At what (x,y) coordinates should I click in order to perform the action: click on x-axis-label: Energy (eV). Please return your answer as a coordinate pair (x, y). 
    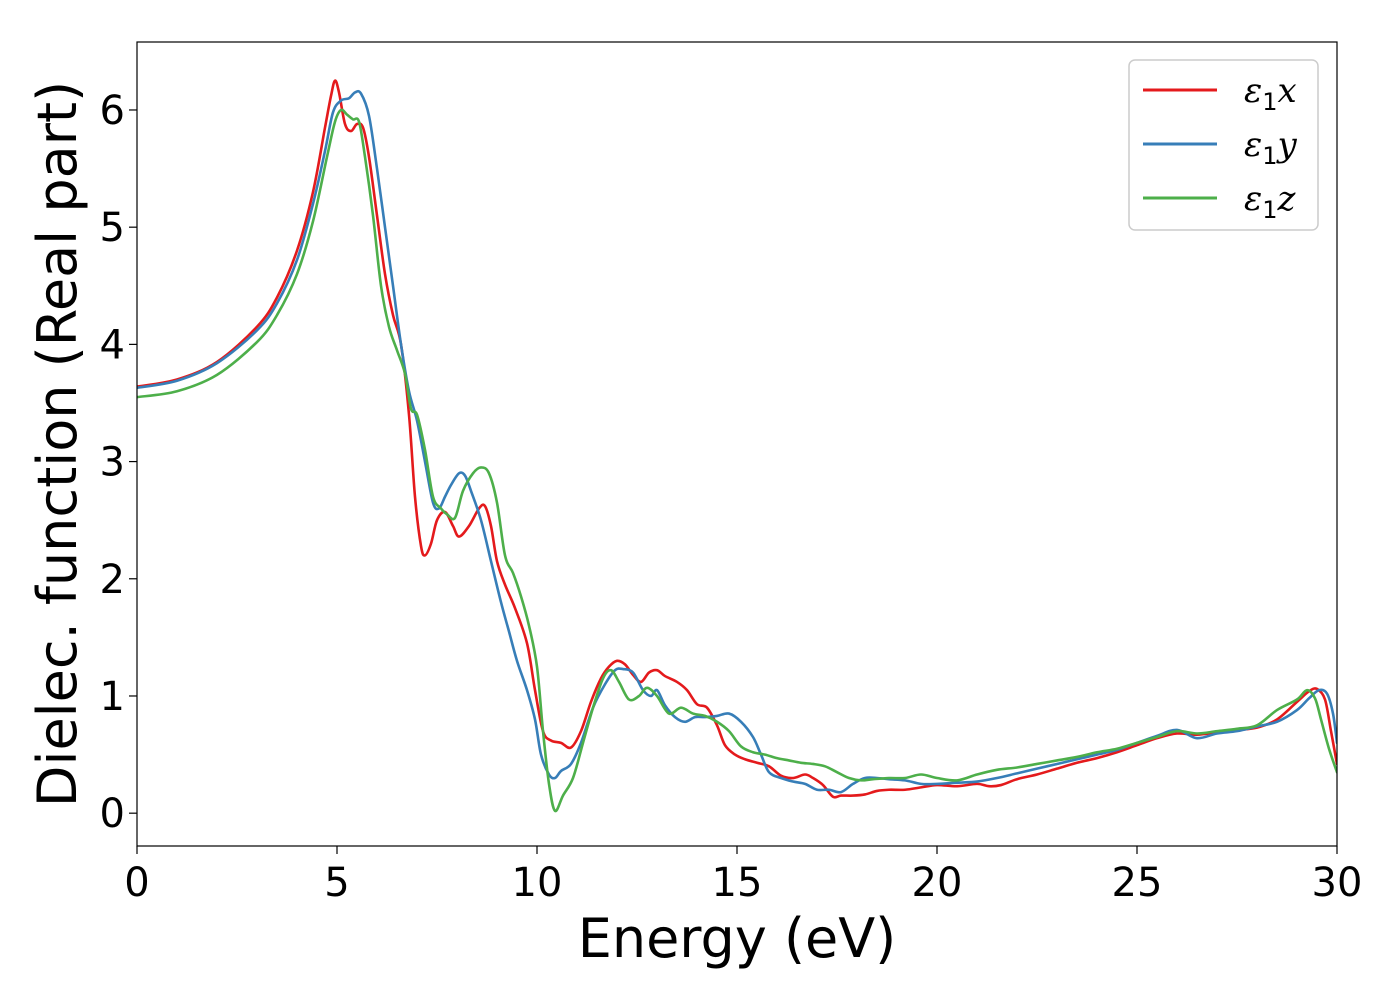
    Looking at the image, I should click on (737, 938).